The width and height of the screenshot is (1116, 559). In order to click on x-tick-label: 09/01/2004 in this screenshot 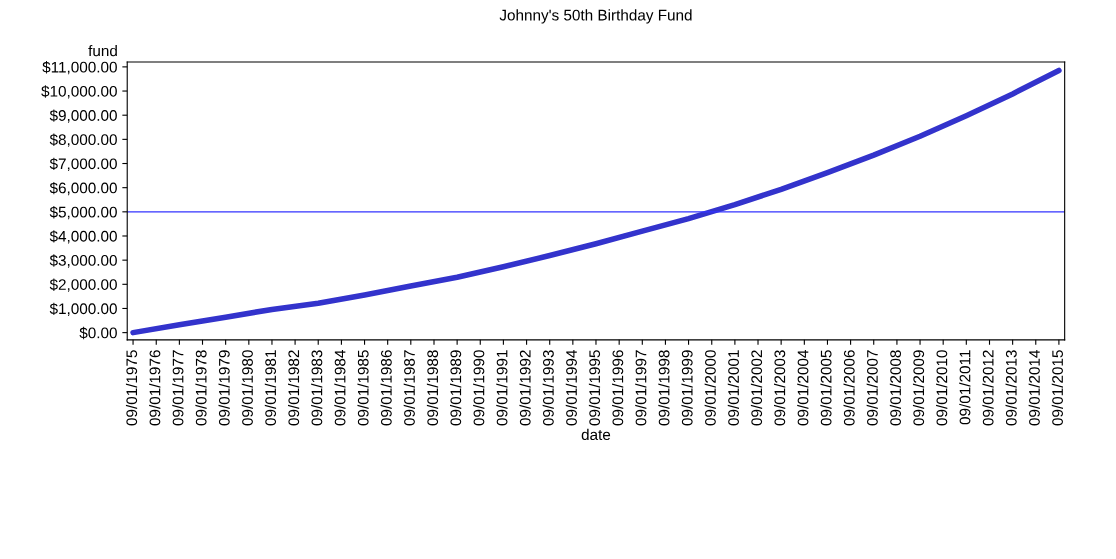, I will do `click(803, 388)`.